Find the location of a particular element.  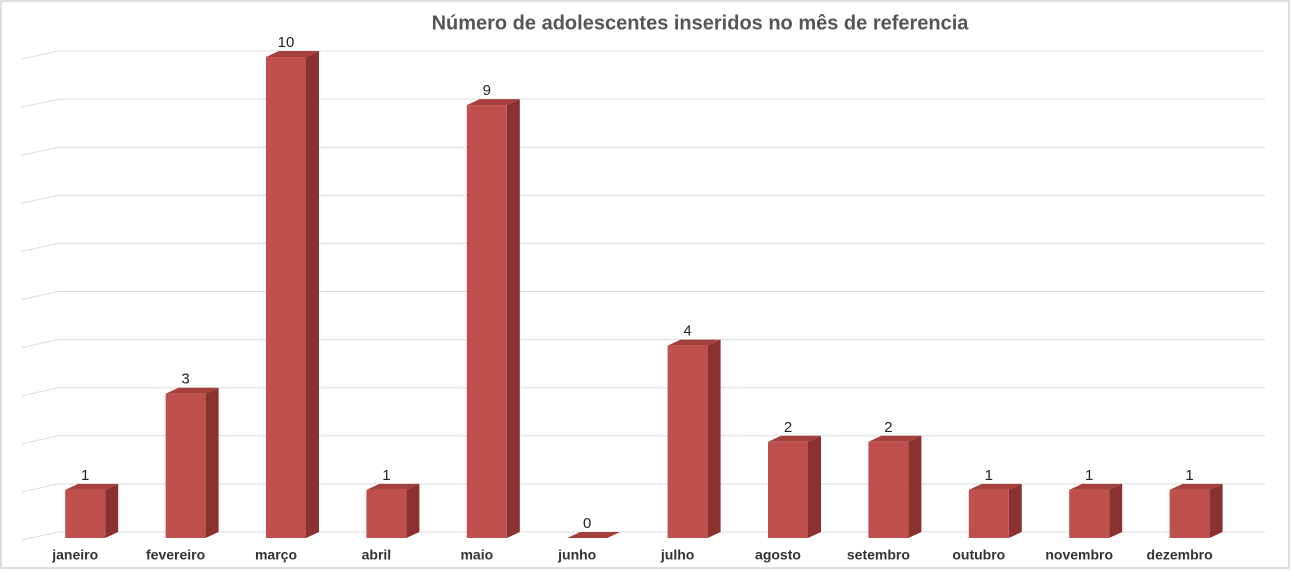

data-label: 3 is located at coordinates (185, 379).